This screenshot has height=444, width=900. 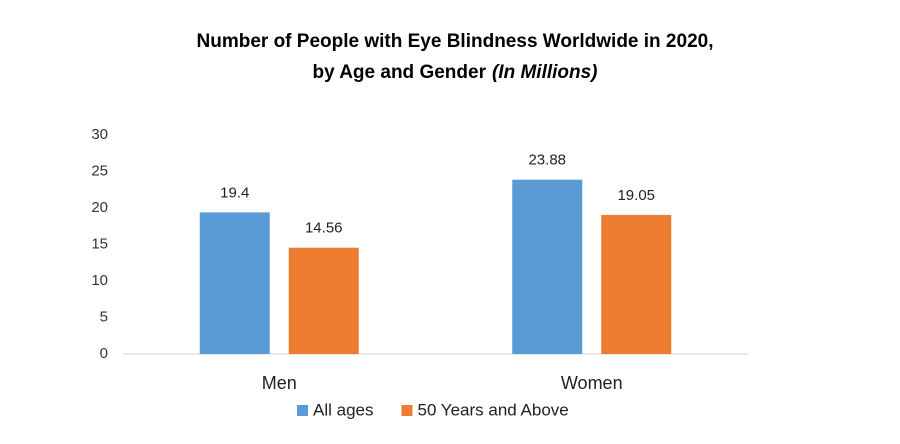 What do you see at coordinates (343, 409) in the screenshot?
I see `legend-label: All ages` at bounding box center [343, 409].